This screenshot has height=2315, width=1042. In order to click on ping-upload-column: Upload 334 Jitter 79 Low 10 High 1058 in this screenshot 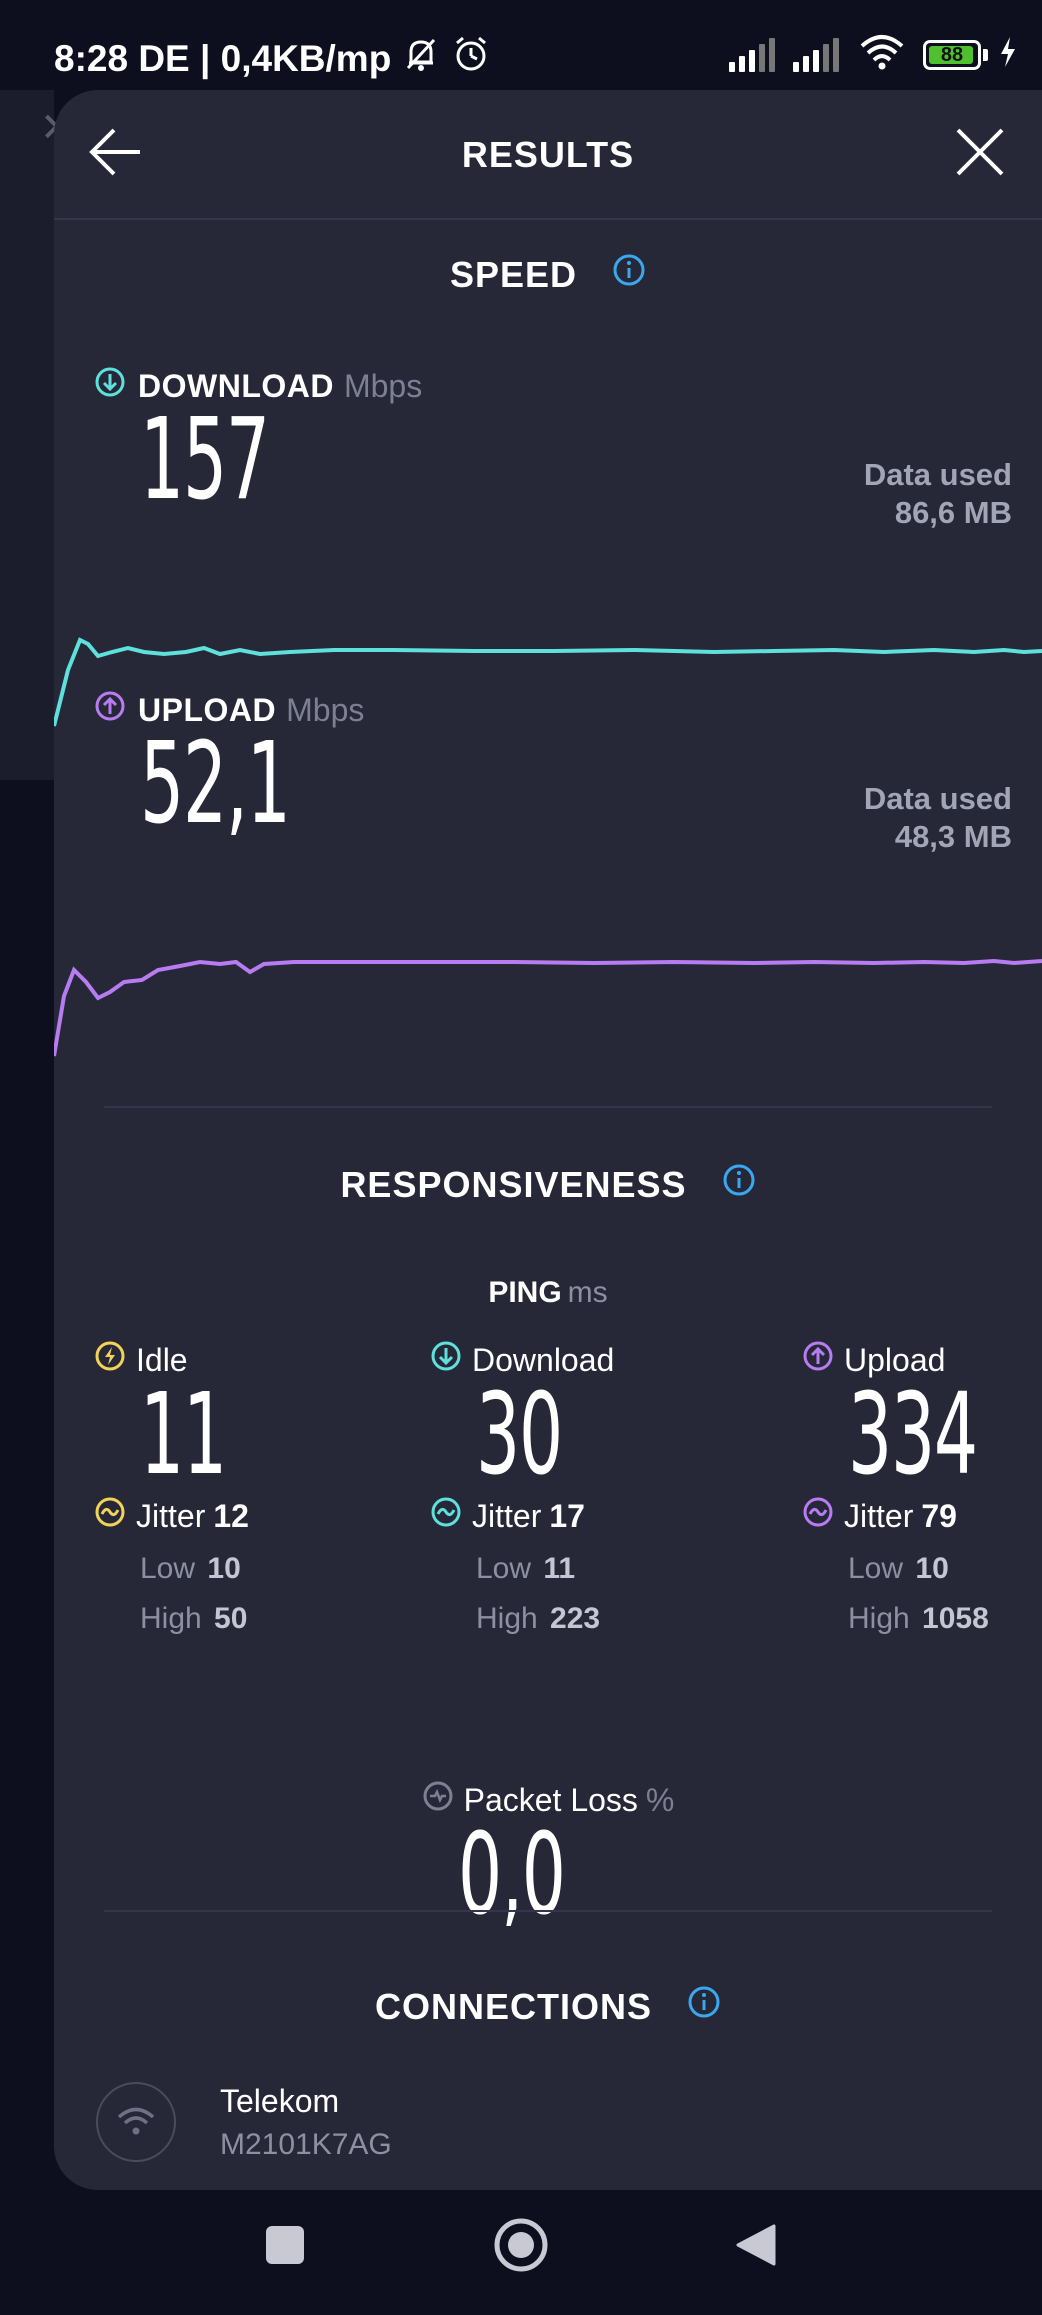, I will do `click(895, 1488)`.